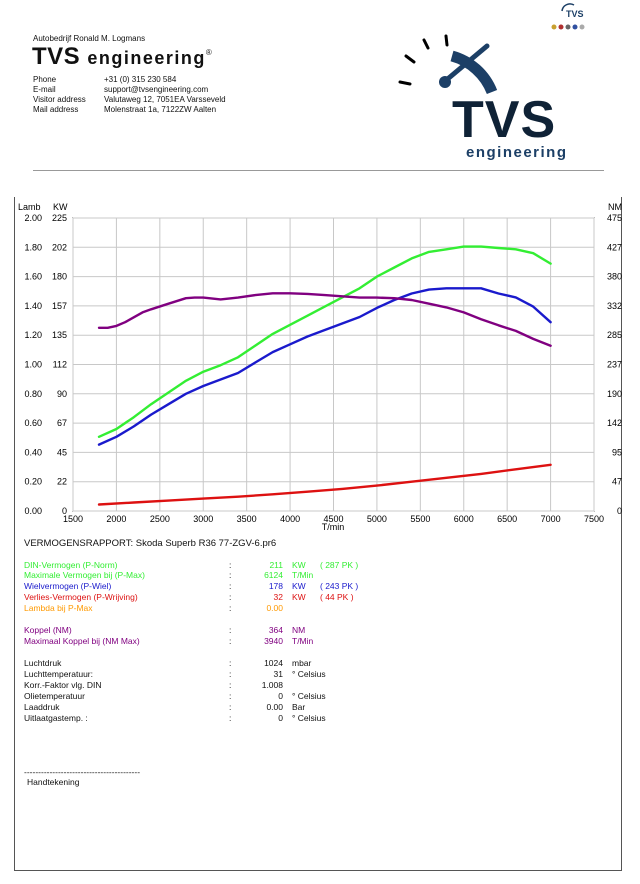 This screenshot has width=640, height=884. Describe the element at coordinates (278, 674) in the screenshot. I see `report-row-value: 31` at that location.